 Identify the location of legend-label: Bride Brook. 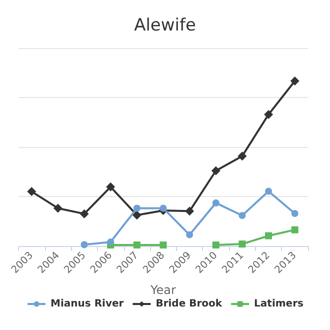
(189, 304).